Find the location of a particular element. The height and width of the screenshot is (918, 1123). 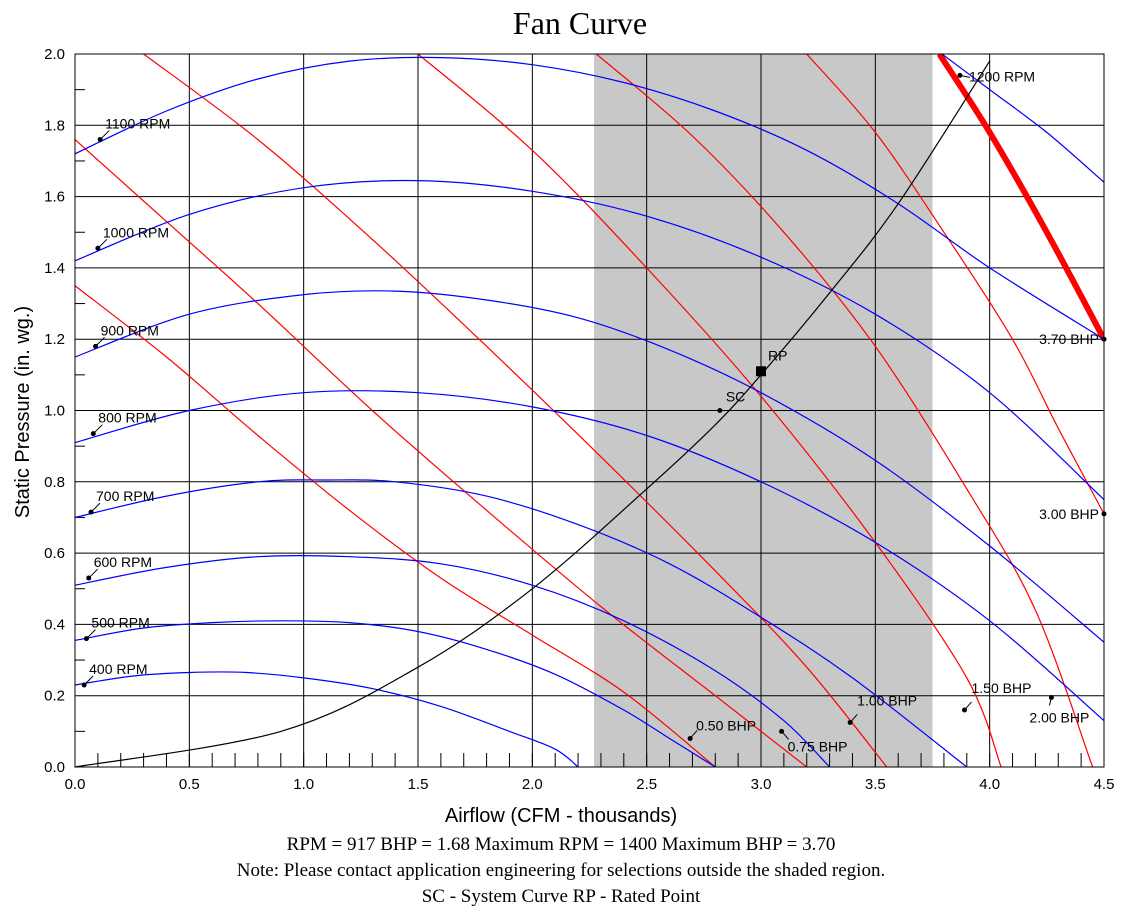

rpm-label: 1000 RPM is located at coordinates (136, 232).